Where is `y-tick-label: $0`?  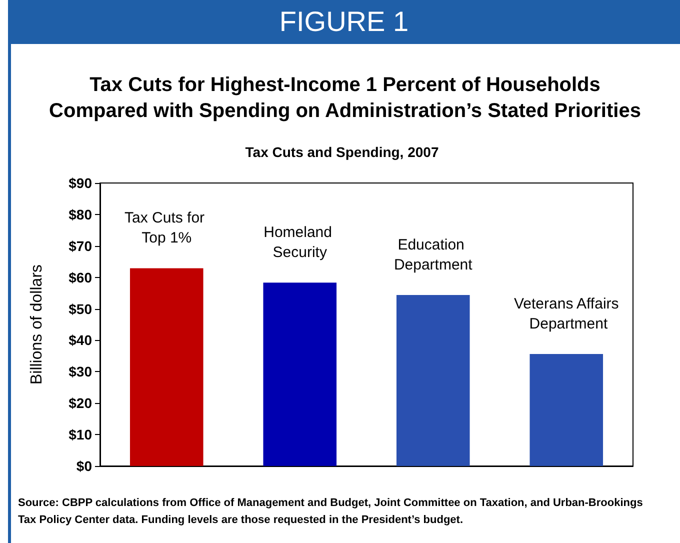
y-tick-label: $0 is located at coordinates (84, 466).